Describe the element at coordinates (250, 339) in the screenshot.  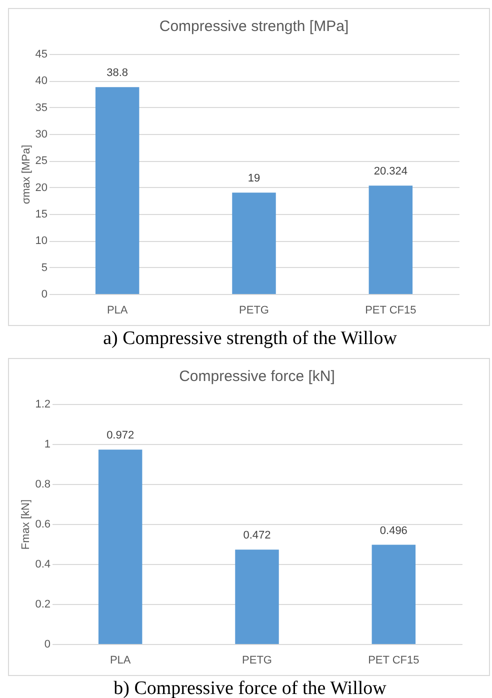
I see `text: a) Compressive strength of the Willow` at that location.